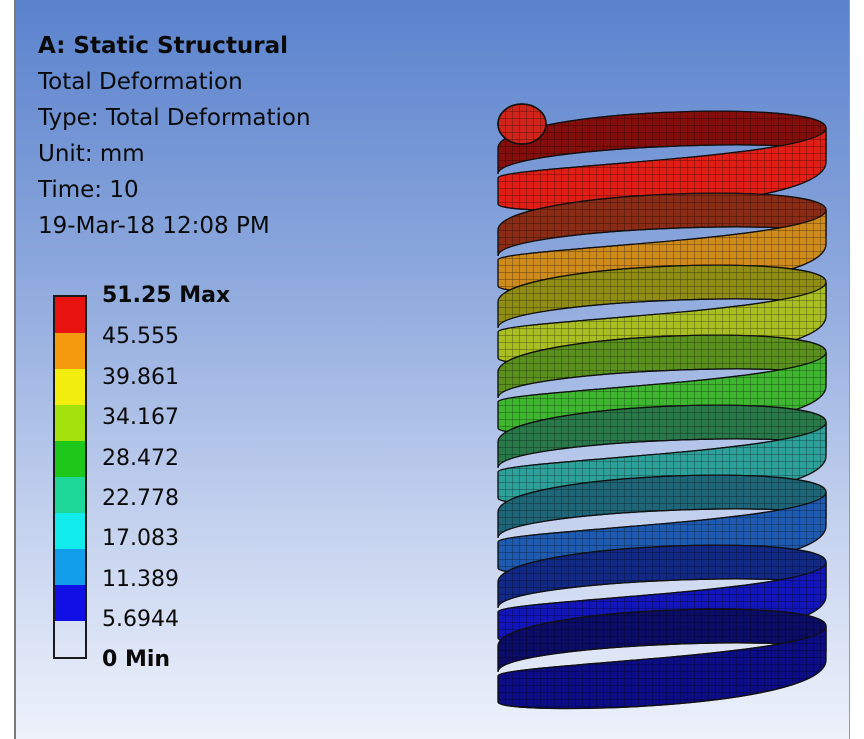  Describe the element at coordinates (166, 295) in the screenshot. I see `legend-max-label: 51.25 Max` at that location.